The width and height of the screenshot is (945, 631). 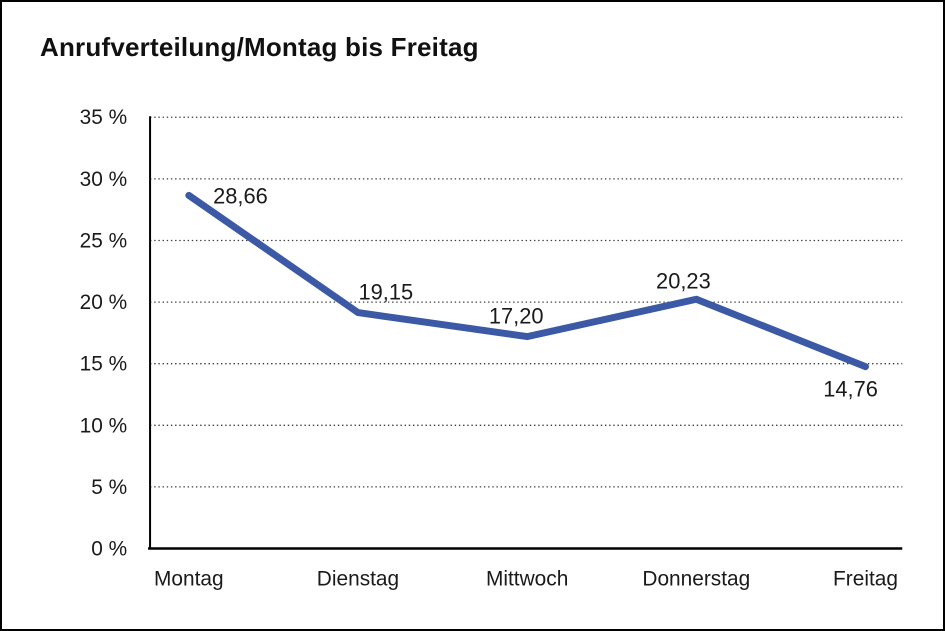 What do you see at coordinates (189, 578) in the screenshot?
I see `x-tick-label: Montag` at bounding box center [189, 578].